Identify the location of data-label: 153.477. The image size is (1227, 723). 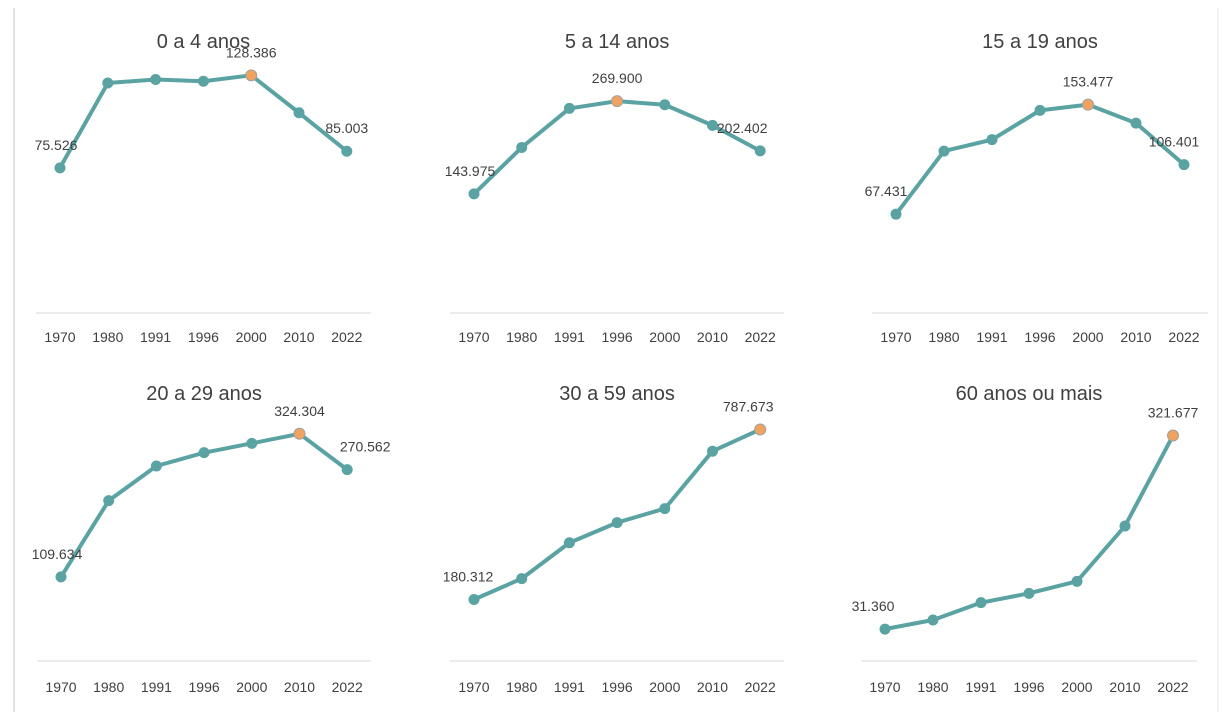
(1088, 82).